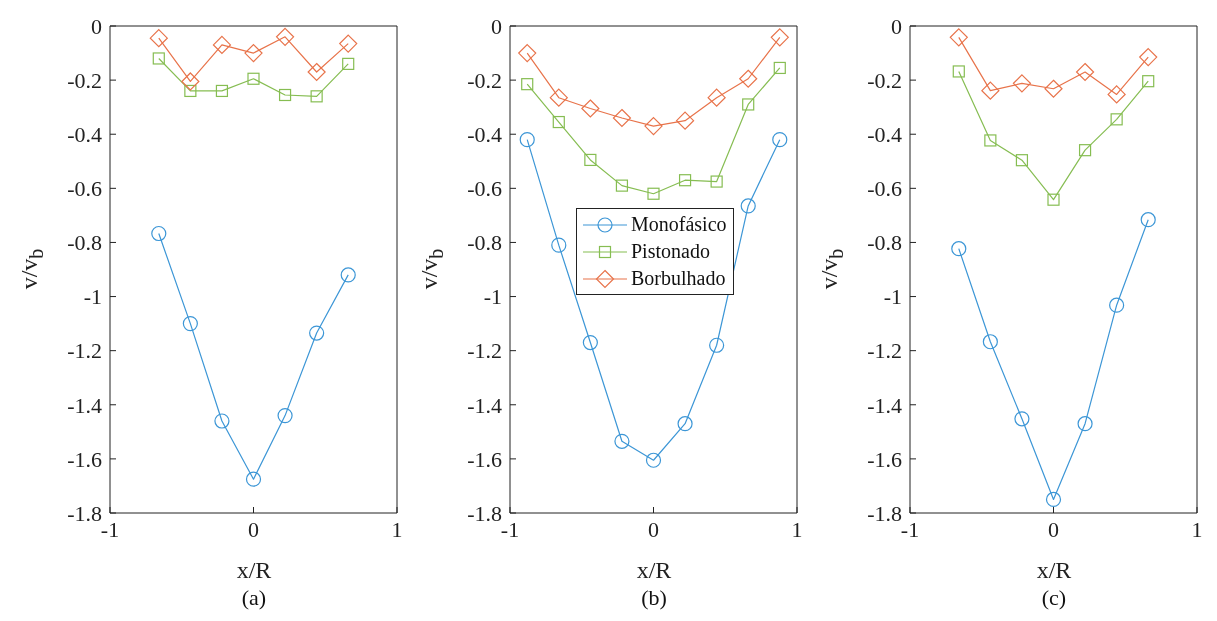  I want to click on legend-label: Borbulhado, so click(678, 278).